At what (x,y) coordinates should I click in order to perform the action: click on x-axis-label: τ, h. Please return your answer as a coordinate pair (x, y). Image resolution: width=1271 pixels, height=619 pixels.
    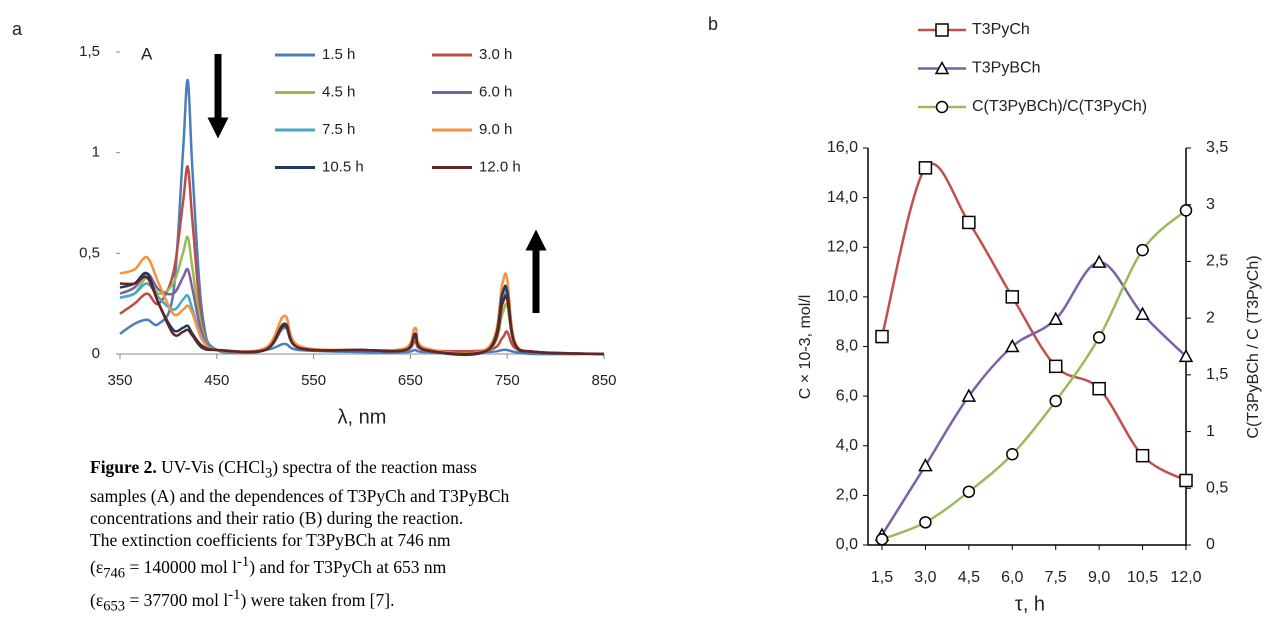
    Looking at the image, I should click on (1030, 604).